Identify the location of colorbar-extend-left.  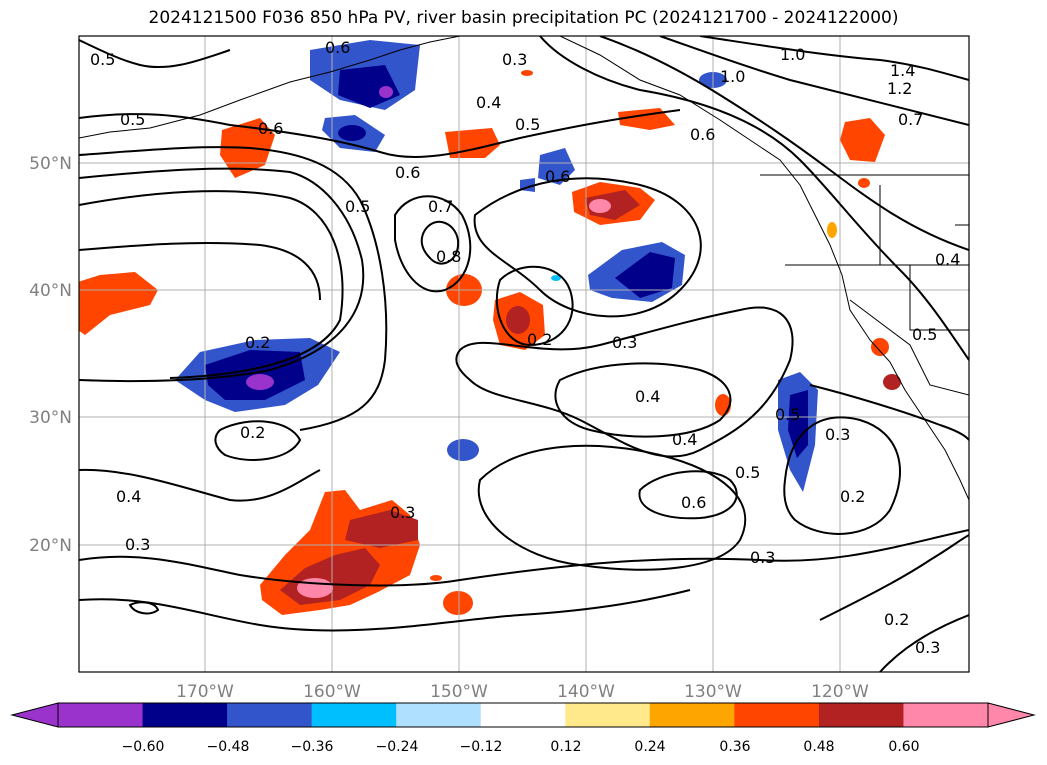
(34, 715).